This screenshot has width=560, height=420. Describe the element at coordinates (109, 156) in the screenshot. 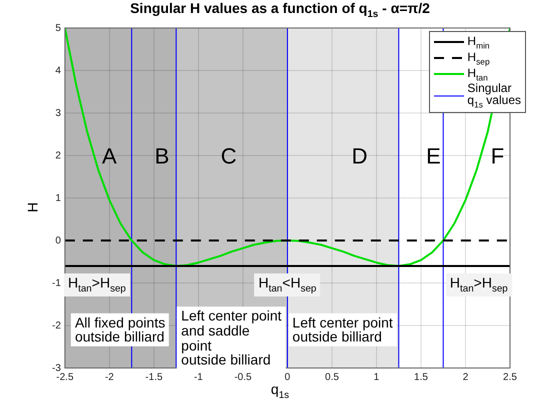

I see `annotation: A` at that location.